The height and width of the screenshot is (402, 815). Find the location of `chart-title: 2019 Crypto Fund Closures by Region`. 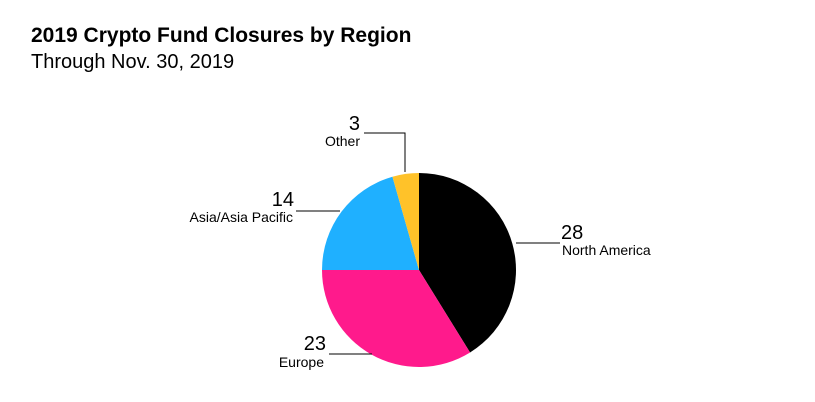

chart-title: 2019 Crypto Fund Closures by Region is located at coordinates (221, 35).